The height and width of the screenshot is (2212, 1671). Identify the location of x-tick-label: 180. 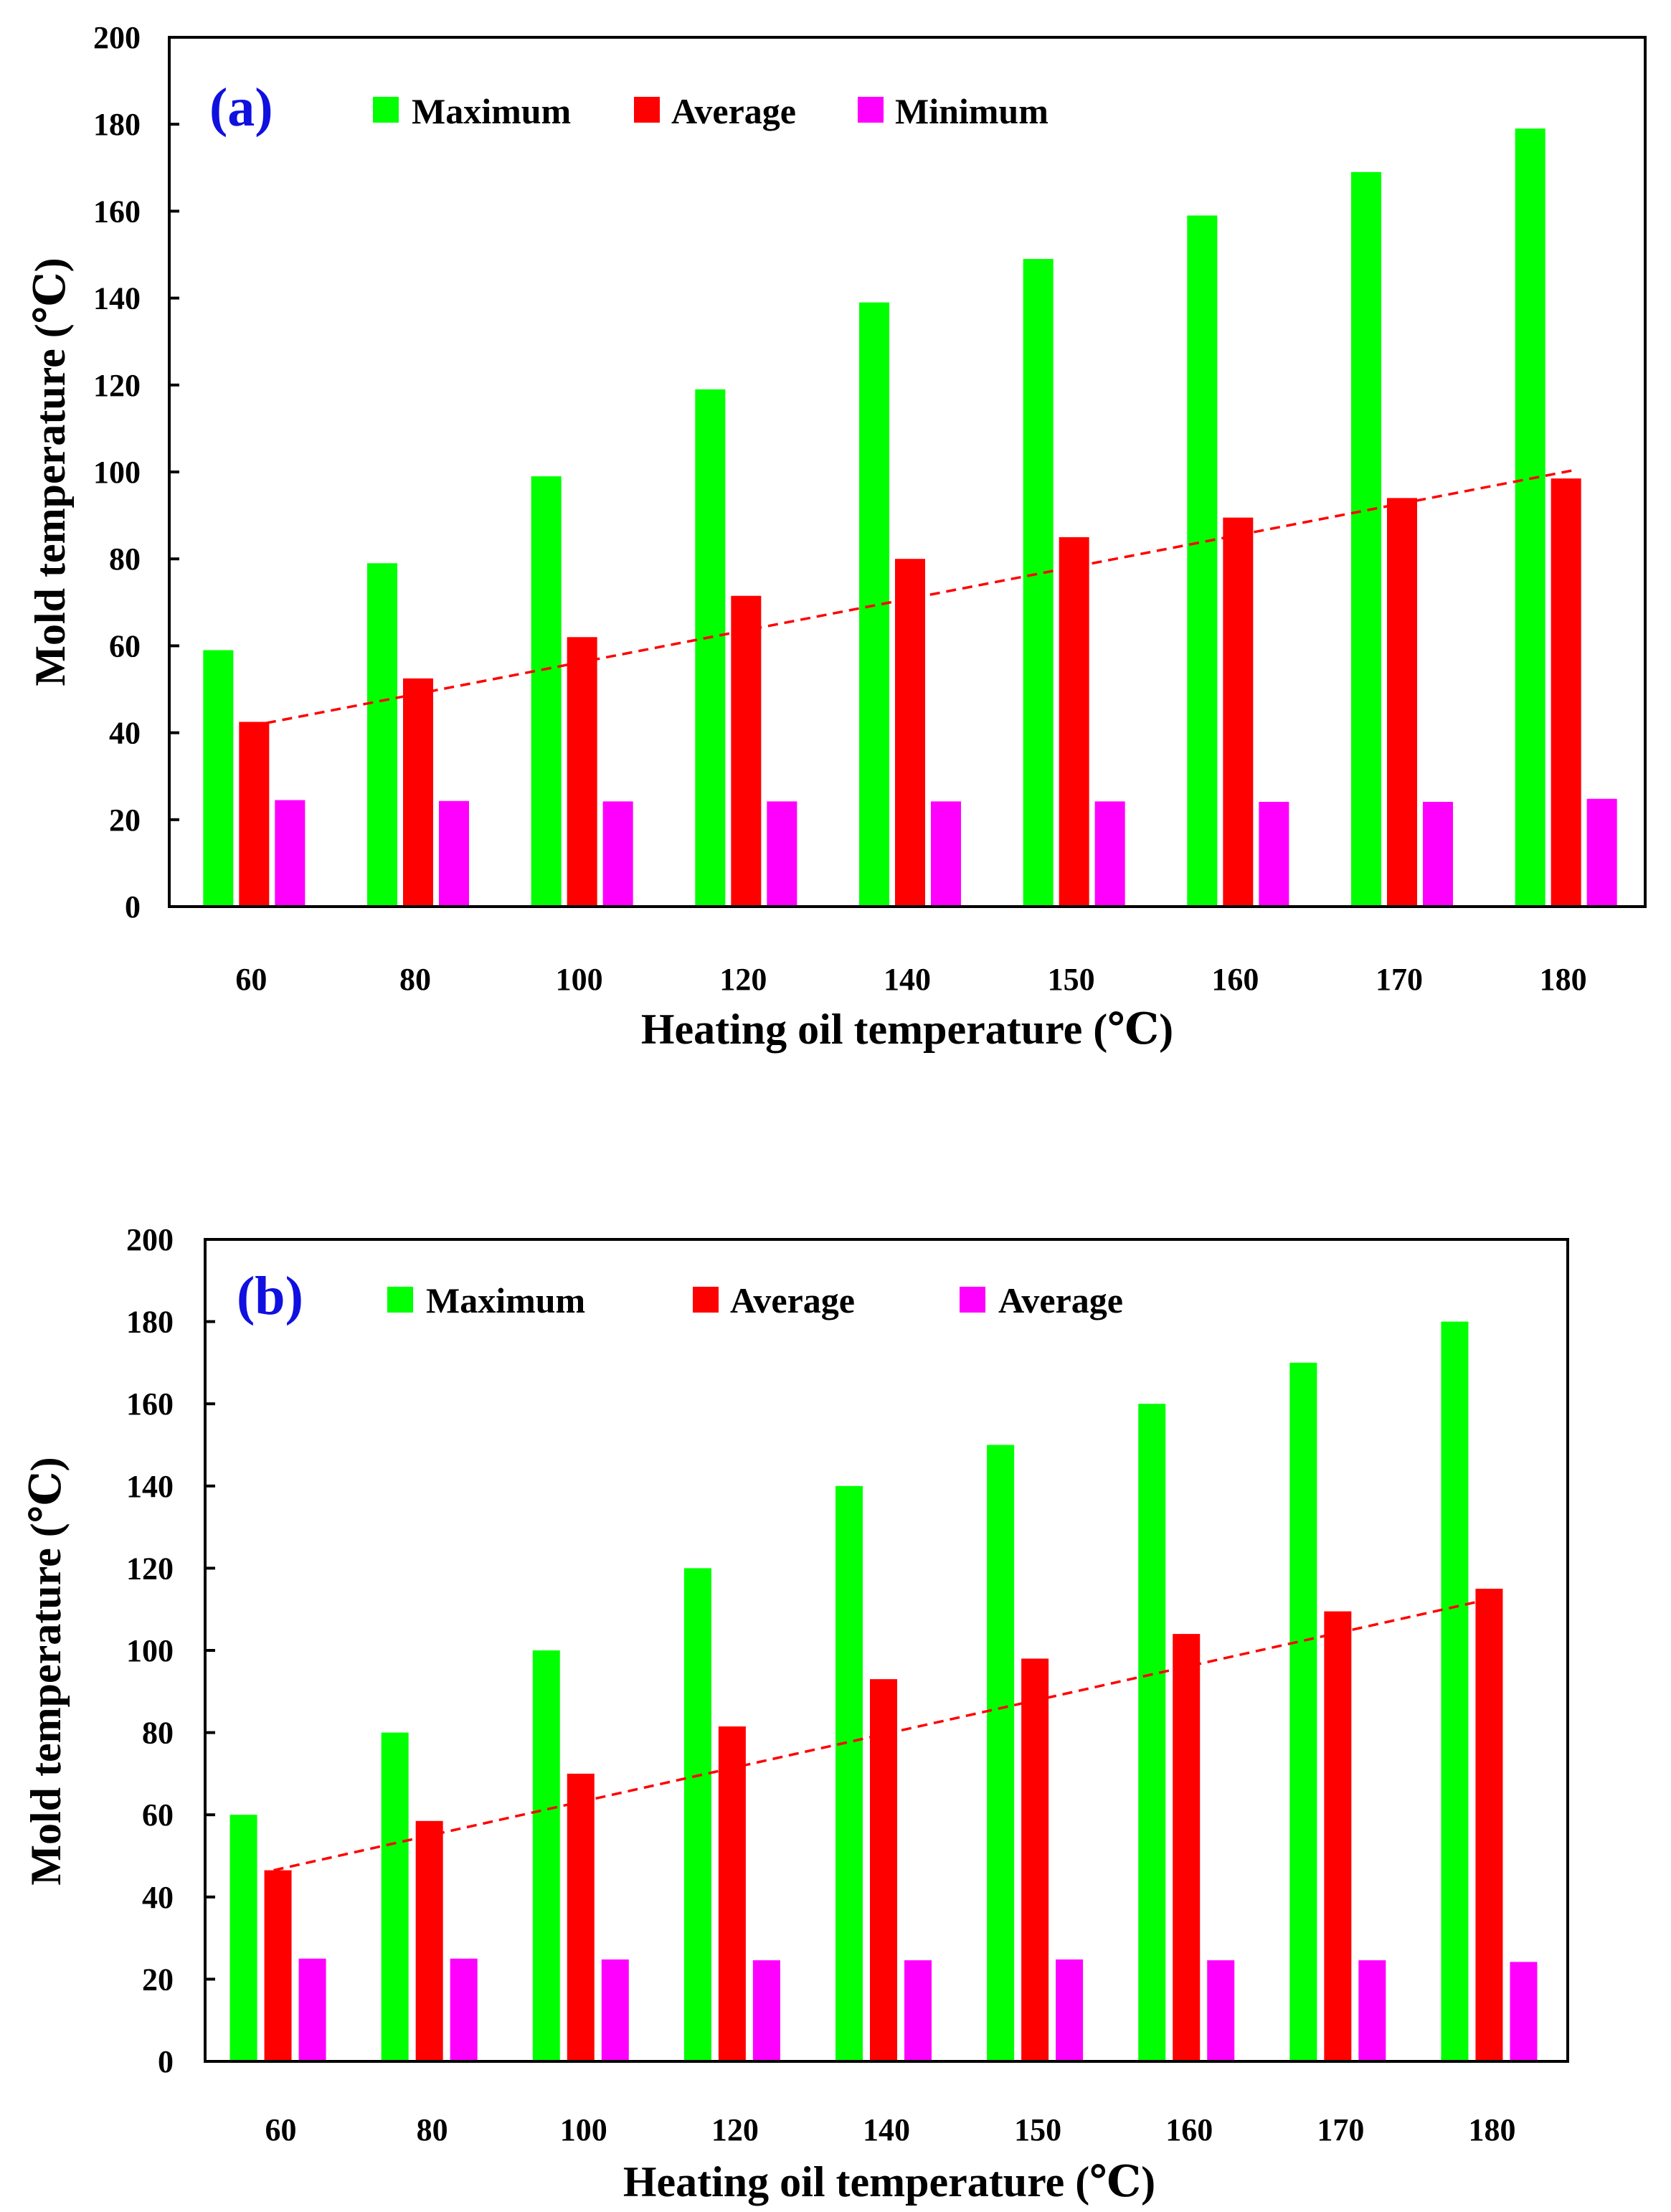
(1491, 2129).